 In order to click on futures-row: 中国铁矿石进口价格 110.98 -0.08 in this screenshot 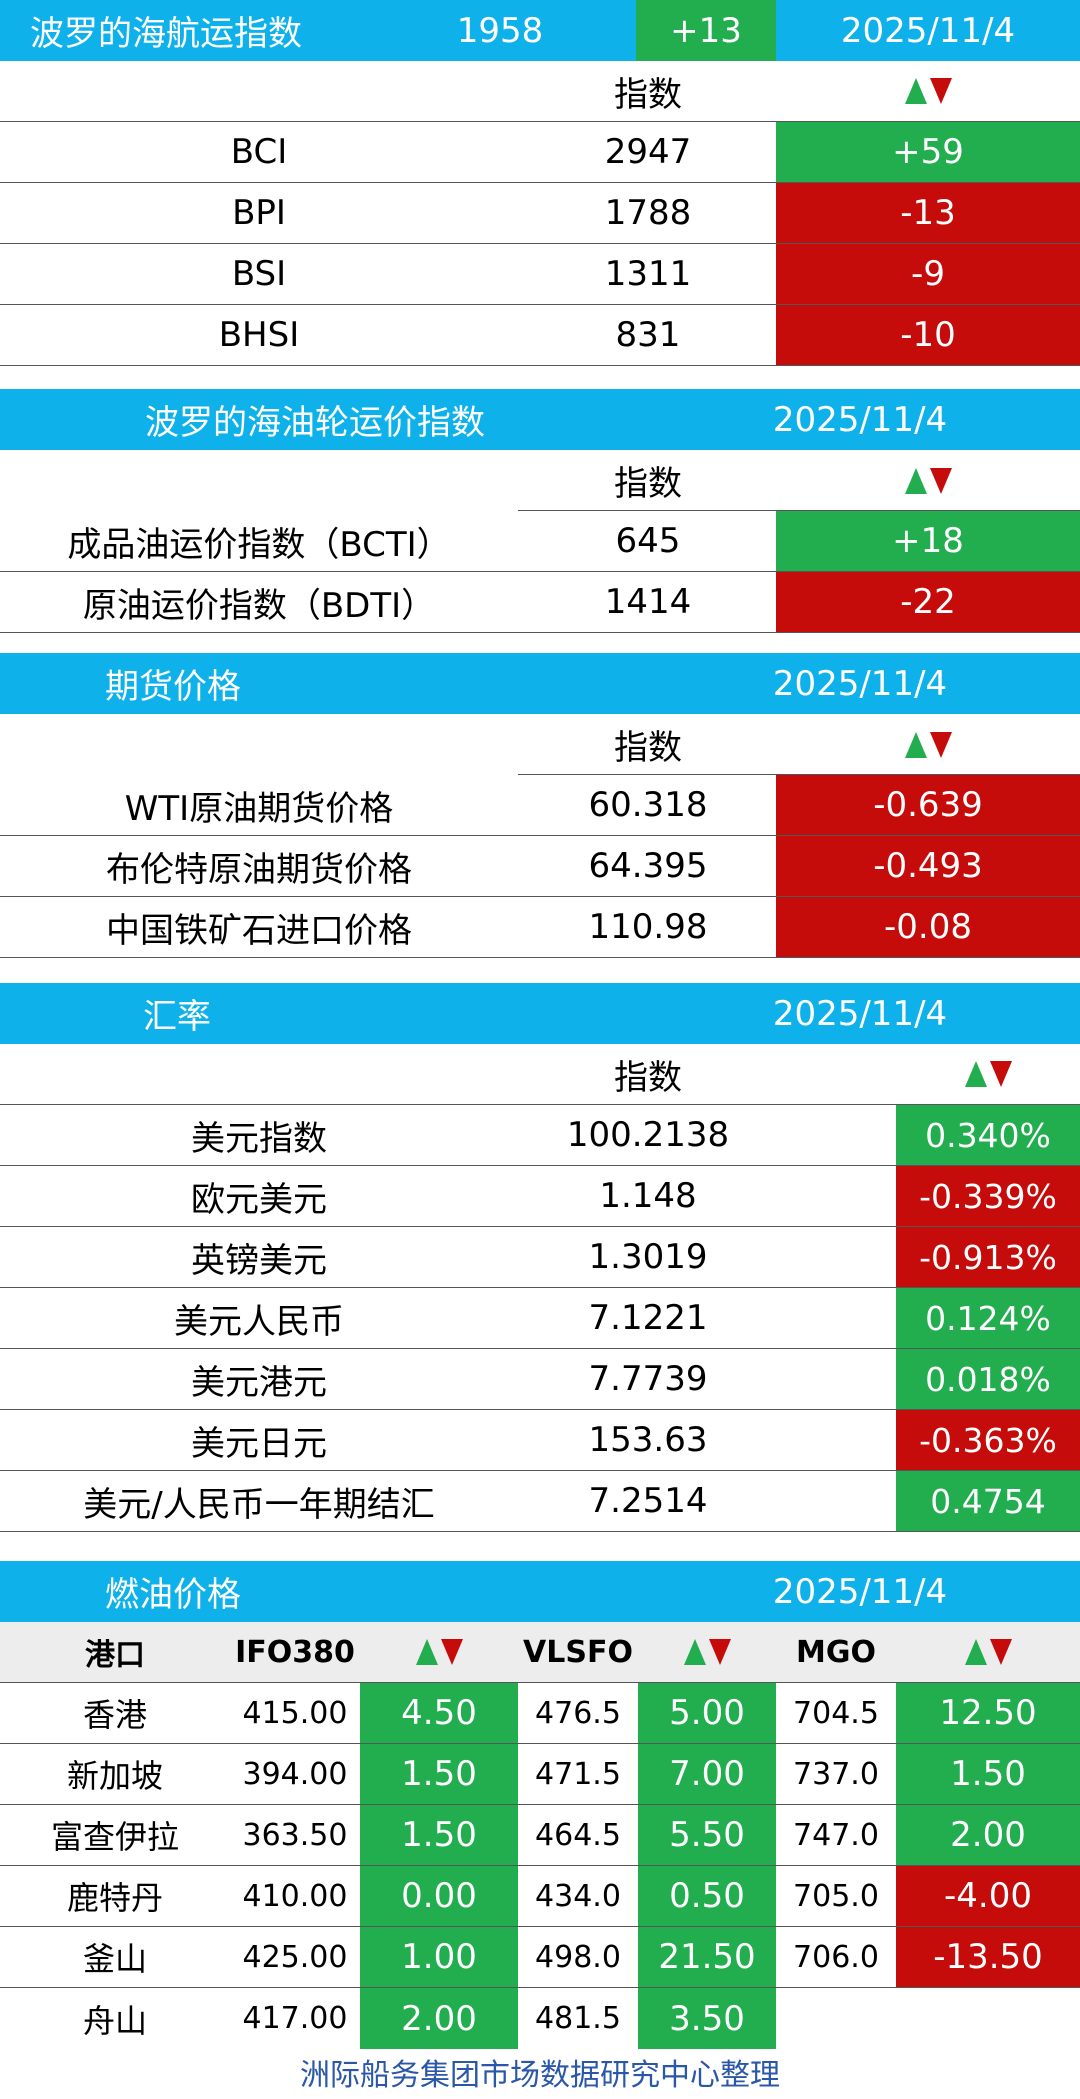, I will do `click(540, 927)`.